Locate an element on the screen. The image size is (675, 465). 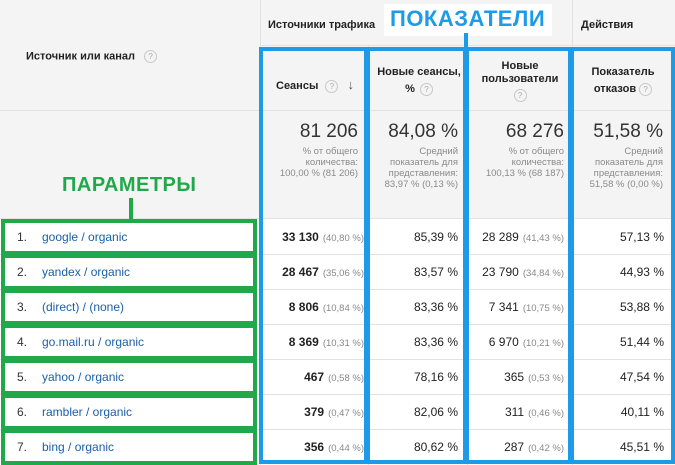
source-column-header: Источник или канал ? is located at coordinates (92, 56).